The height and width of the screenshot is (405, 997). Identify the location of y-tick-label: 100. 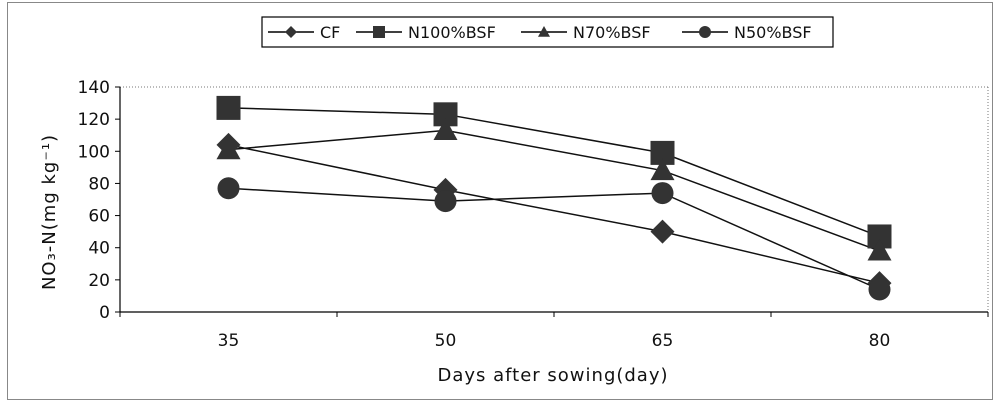
(94, 152).